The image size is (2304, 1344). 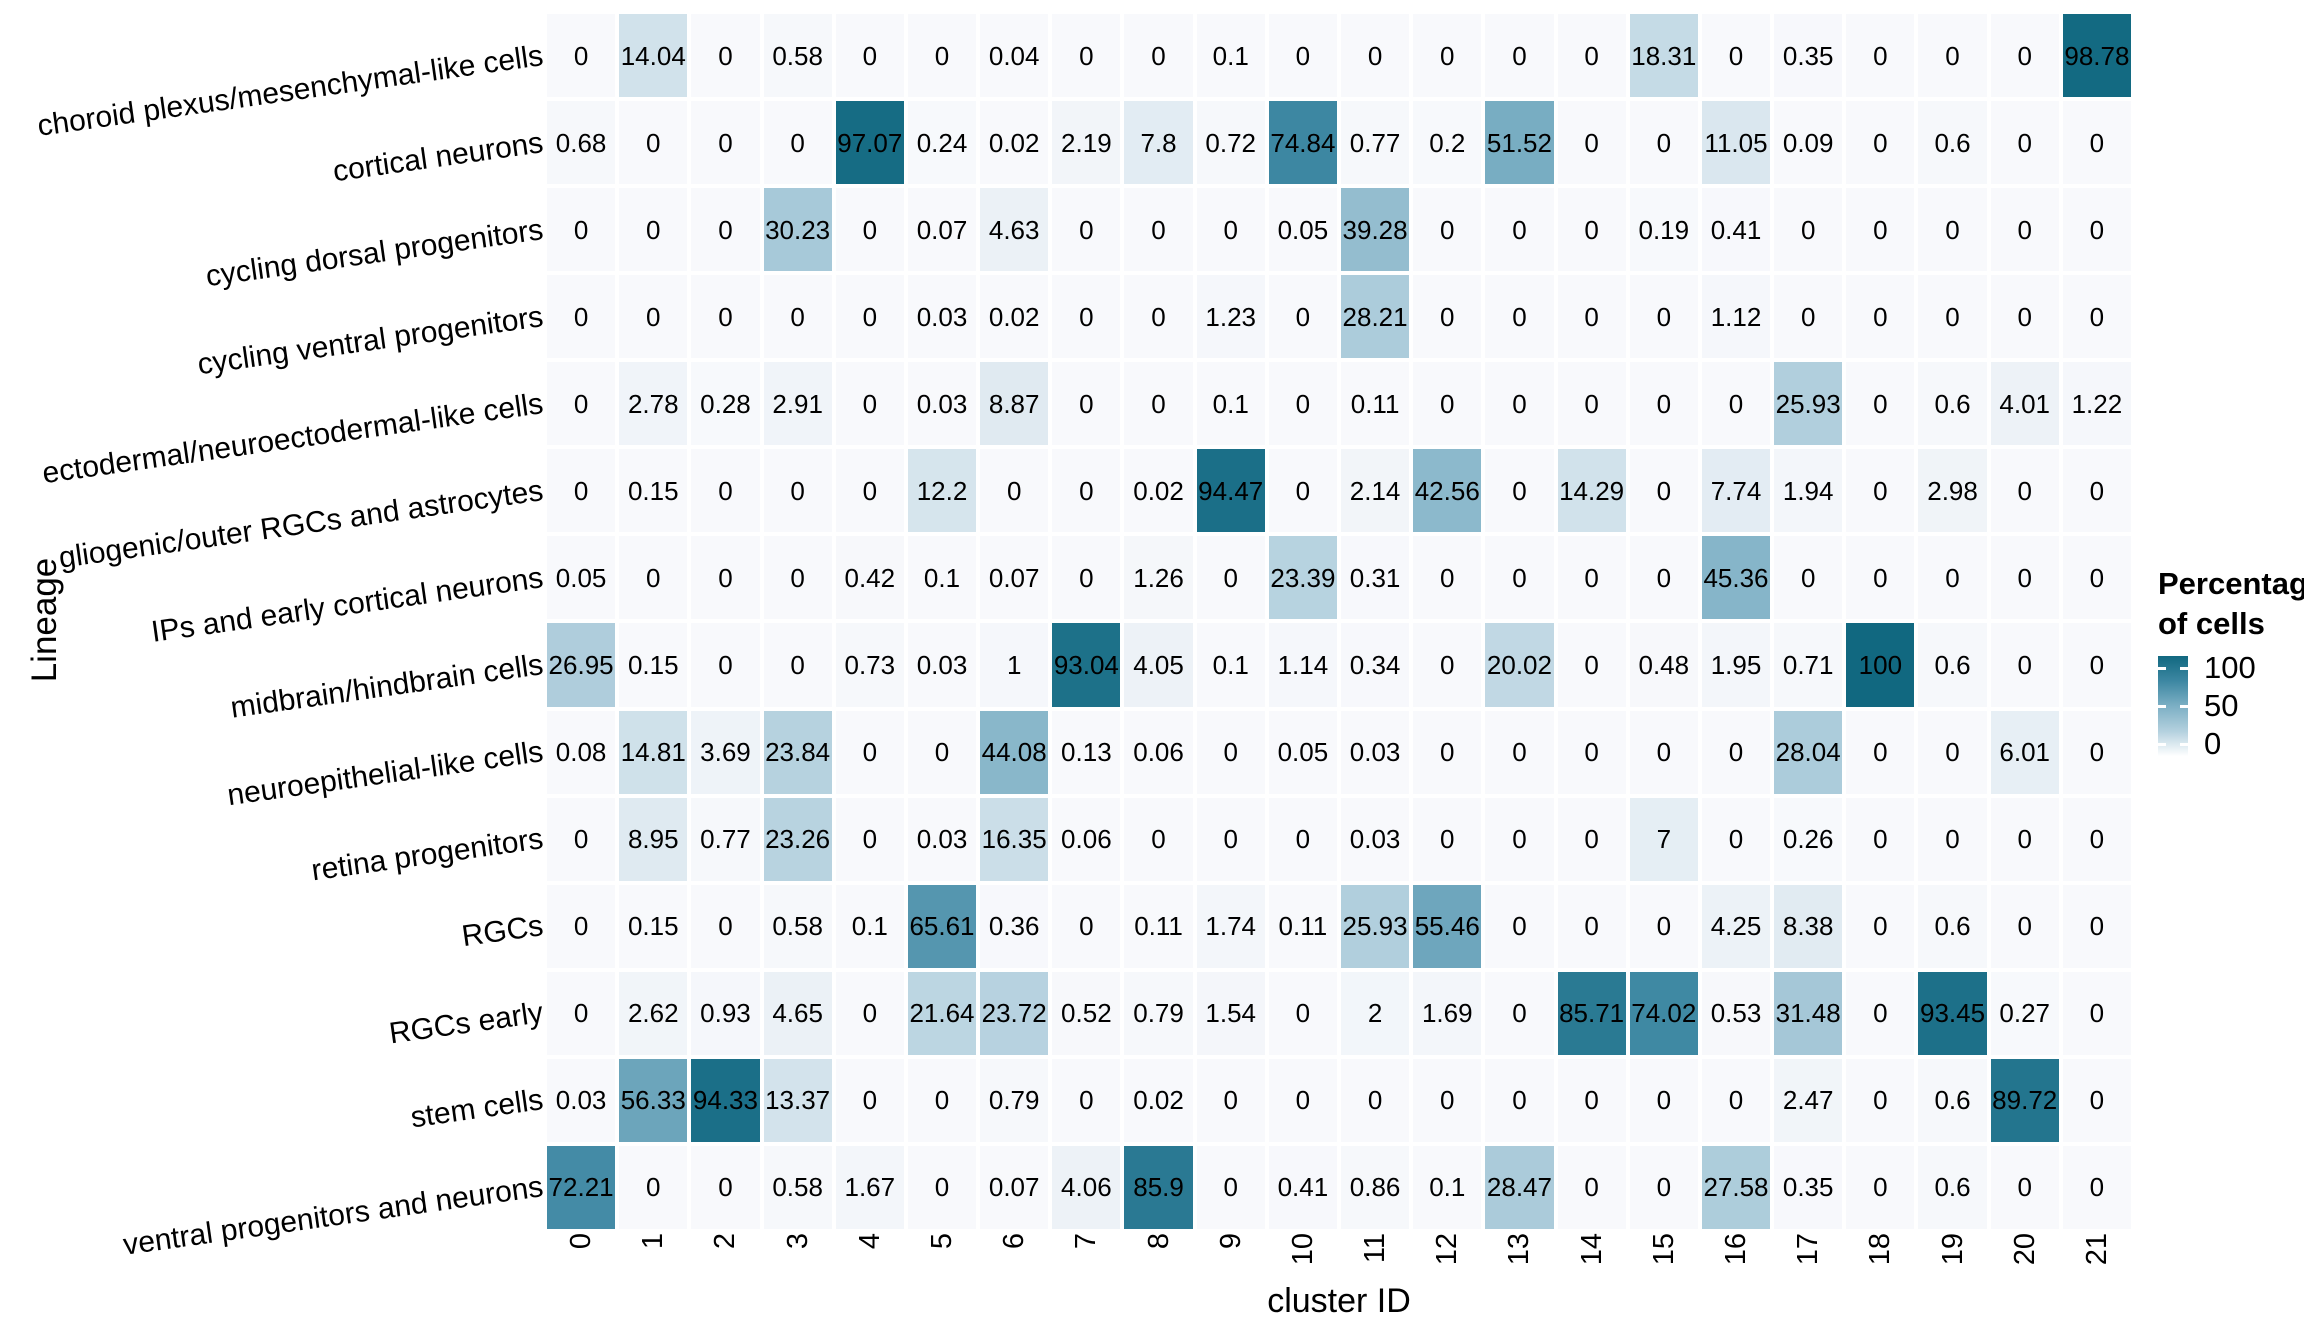 I want to click on heatmap-cell: 0.28, so click(x=725, y=404).